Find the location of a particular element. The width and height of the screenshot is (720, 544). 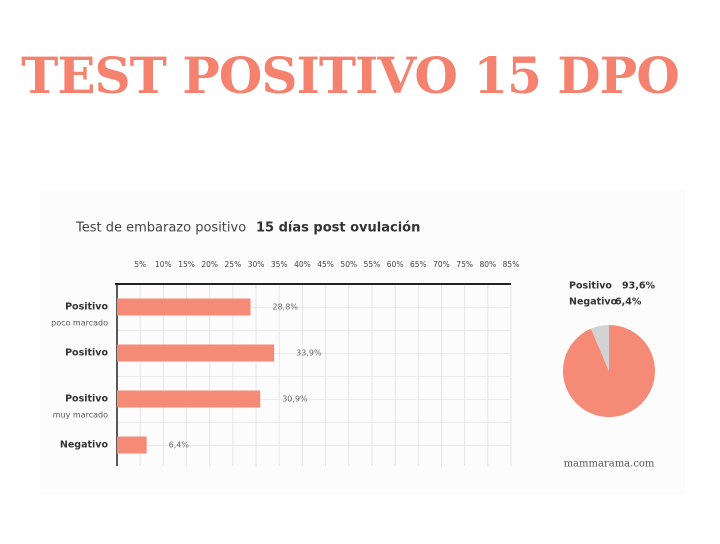

x-tick-label: 15% is located at coordinates (186, 264).